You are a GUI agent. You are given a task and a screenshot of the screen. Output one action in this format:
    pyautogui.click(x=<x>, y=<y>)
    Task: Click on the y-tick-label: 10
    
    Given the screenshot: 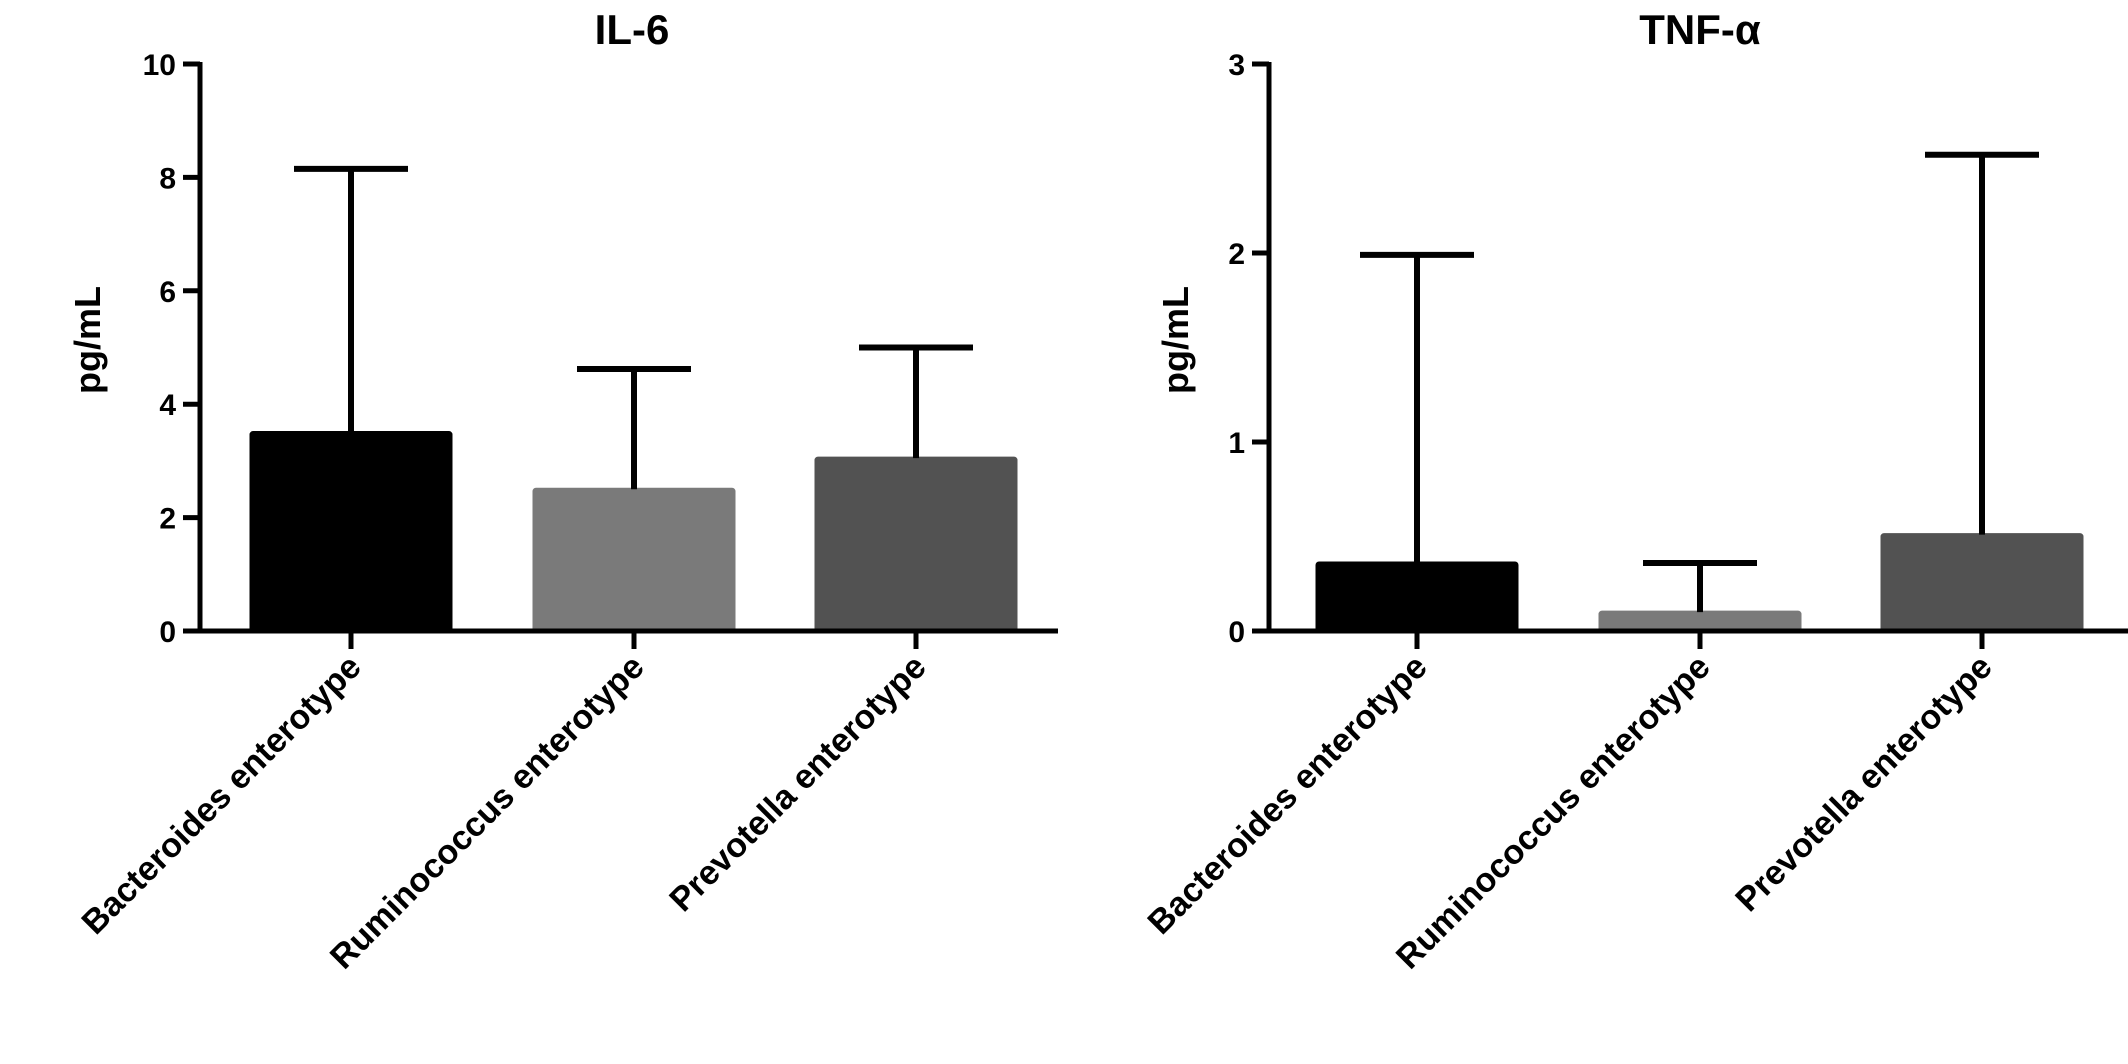 What is the action you would take?
    pyautogui.click(x=159, y=65)
    